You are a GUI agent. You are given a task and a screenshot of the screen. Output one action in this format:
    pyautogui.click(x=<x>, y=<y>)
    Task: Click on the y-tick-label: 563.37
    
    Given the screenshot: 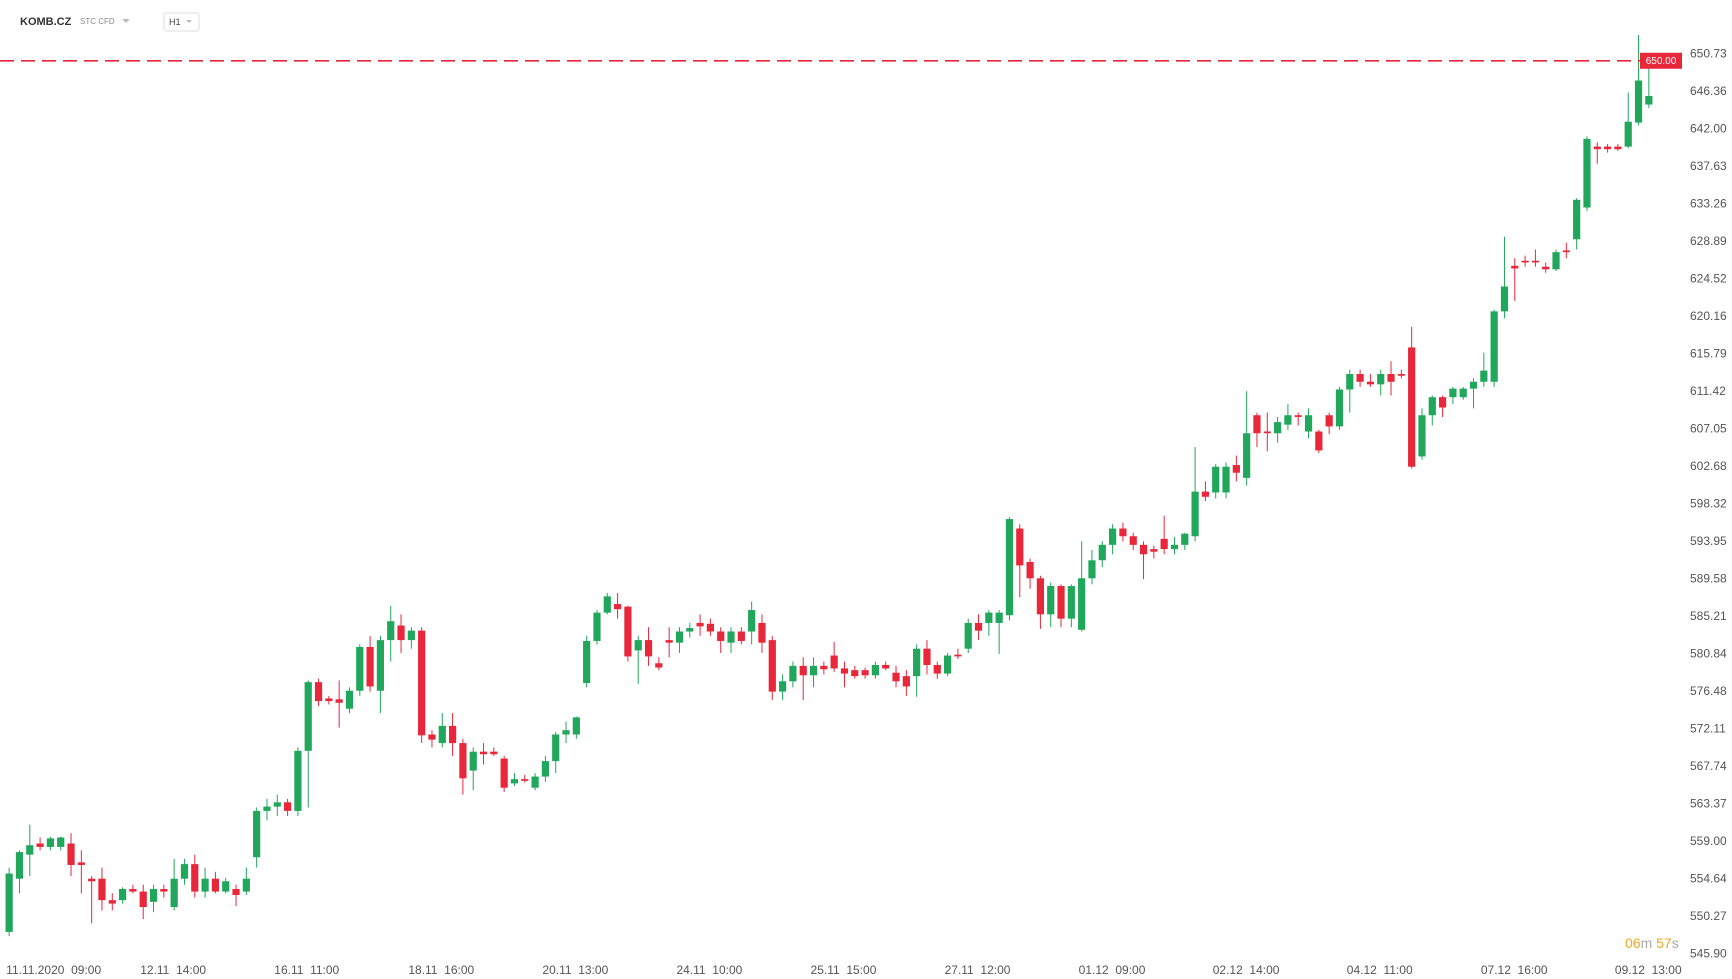 What is the action you would take?
    pyautogui.click(x=1708, y=803)
    